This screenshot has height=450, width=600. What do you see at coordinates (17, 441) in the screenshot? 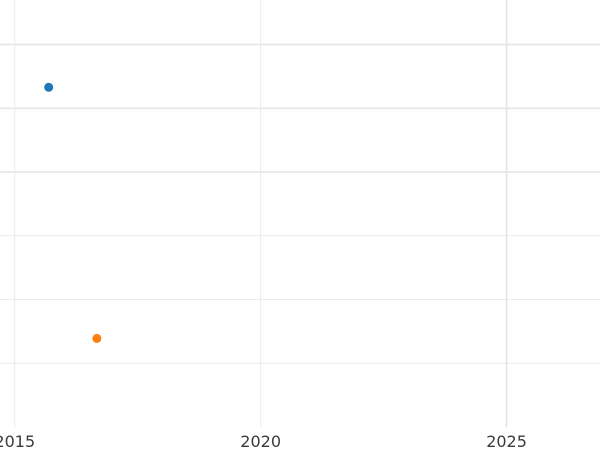
I see `x-tick-label-2015: 2015` at bounding box center [17, 441].